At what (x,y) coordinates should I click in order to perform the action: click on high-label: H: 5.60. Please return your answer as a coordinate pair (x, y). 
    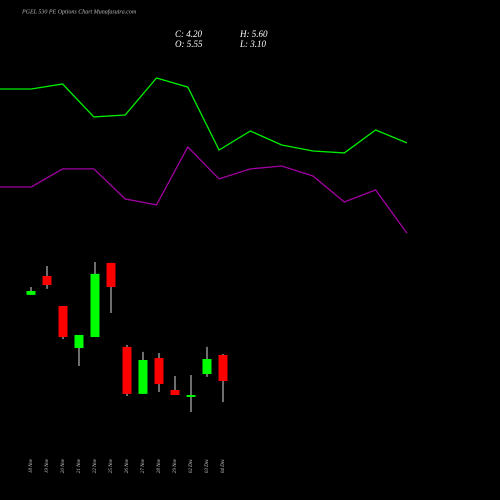
    Looking at the image, I should click on (253, 34).